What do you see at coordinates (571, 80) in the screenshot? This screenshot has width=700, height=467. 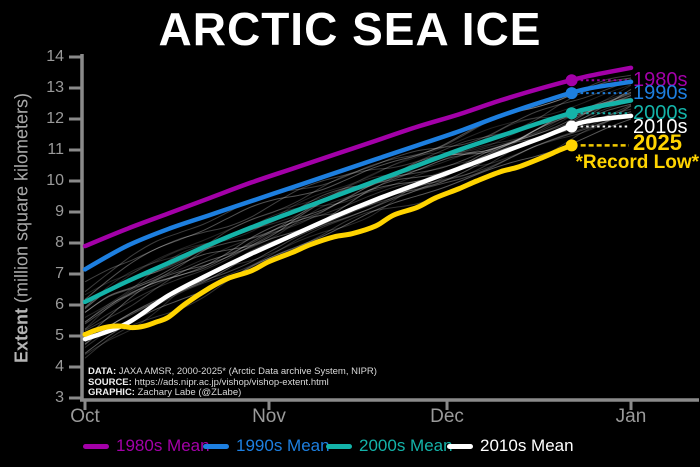 I see `dot-1980s` at bounding box center [571, 80].